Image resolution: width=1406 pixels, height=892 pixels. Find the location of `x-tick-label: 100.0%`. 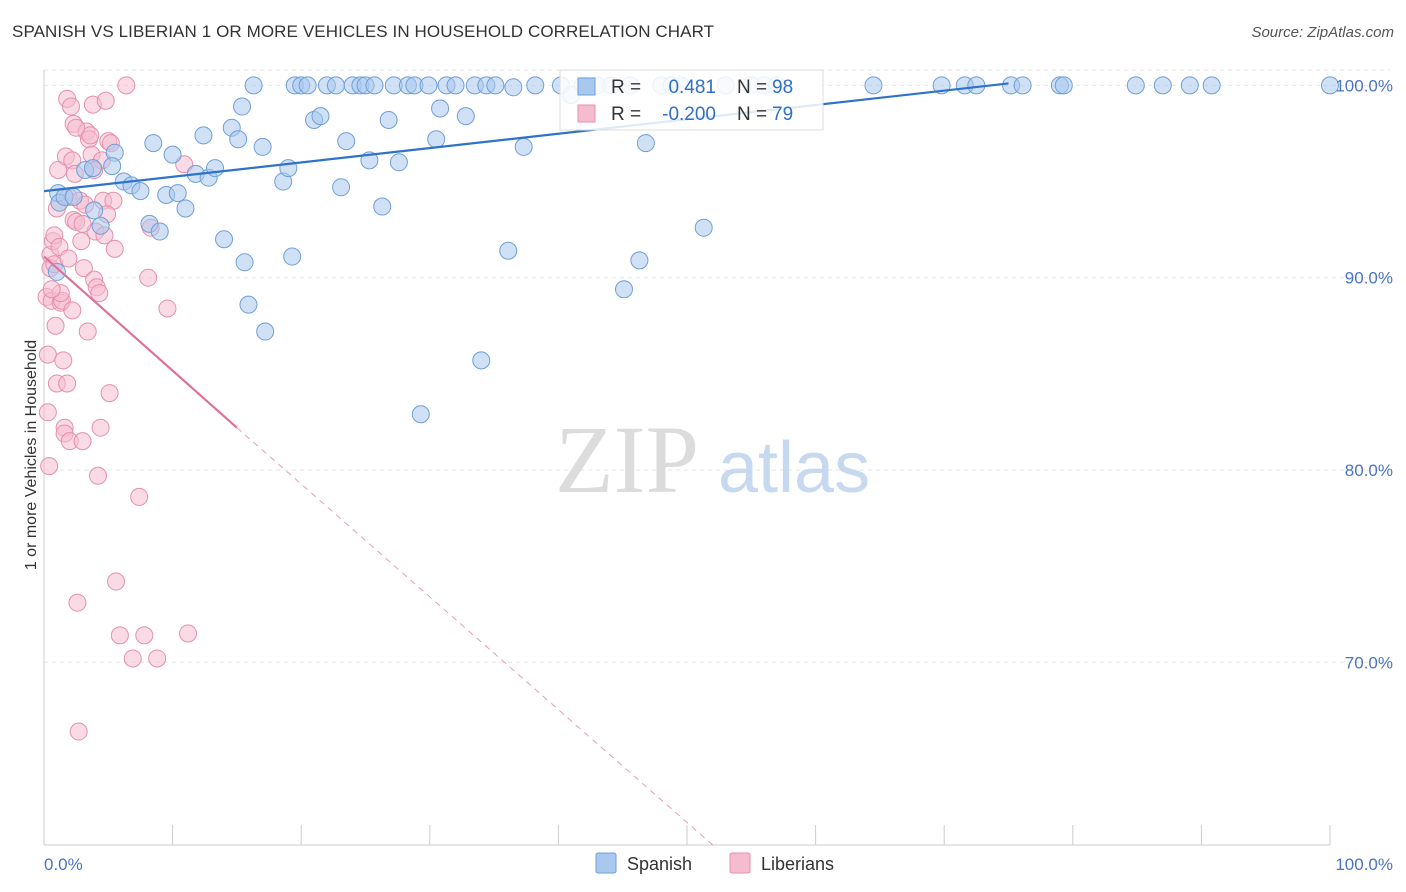

x-tick-label: 100.0% is located at coordinates (1364, 864).